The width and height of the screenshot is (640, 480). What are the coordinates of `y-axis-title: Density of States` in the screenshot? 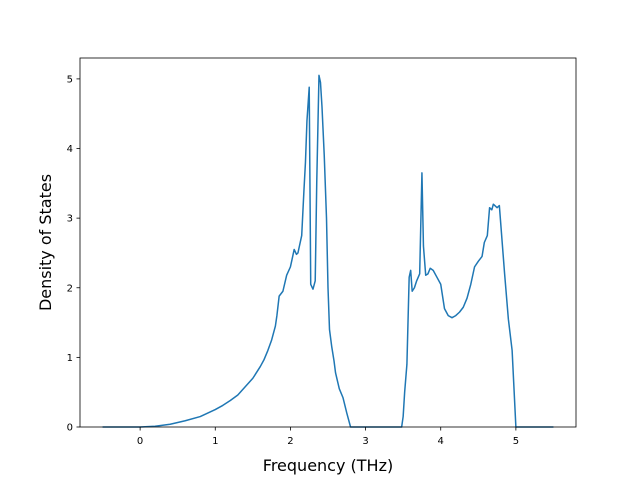 It's located at (45, 242).